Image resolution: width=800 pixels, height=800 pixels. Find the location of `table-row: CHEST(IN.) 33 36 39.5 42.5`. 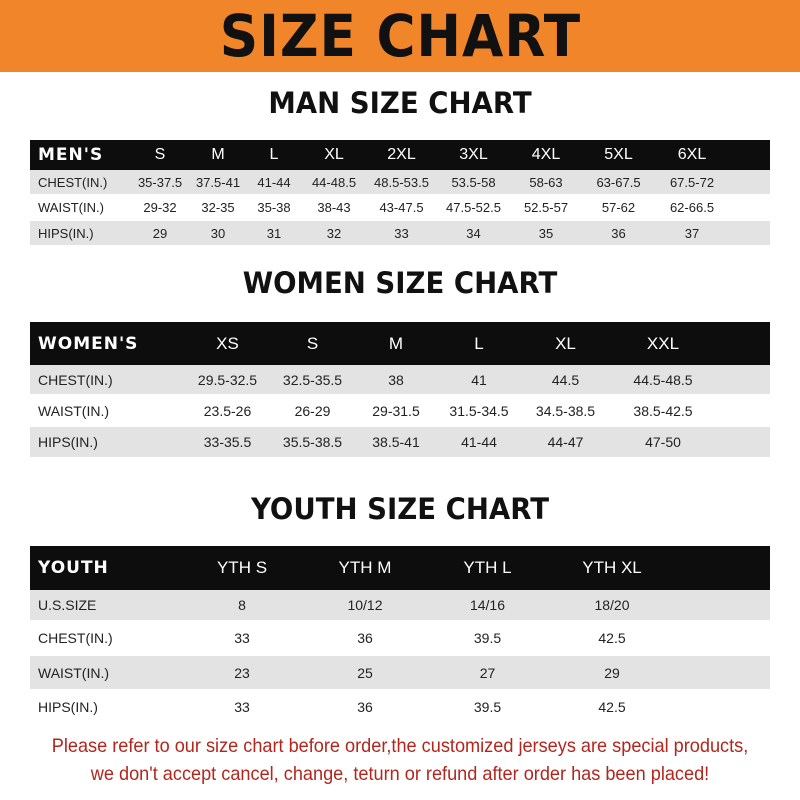

table-row: CHEST(IN.) 33 36 39.5 42.5 is located at coordinates (400, 638).